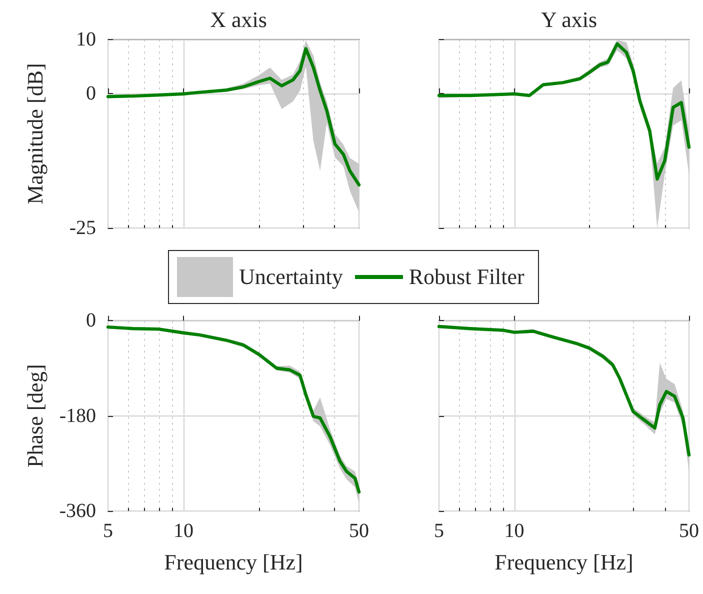 The height and width of the screenshot is (594, 703). I want to click on chart-title: X axis, so click(238, 19).